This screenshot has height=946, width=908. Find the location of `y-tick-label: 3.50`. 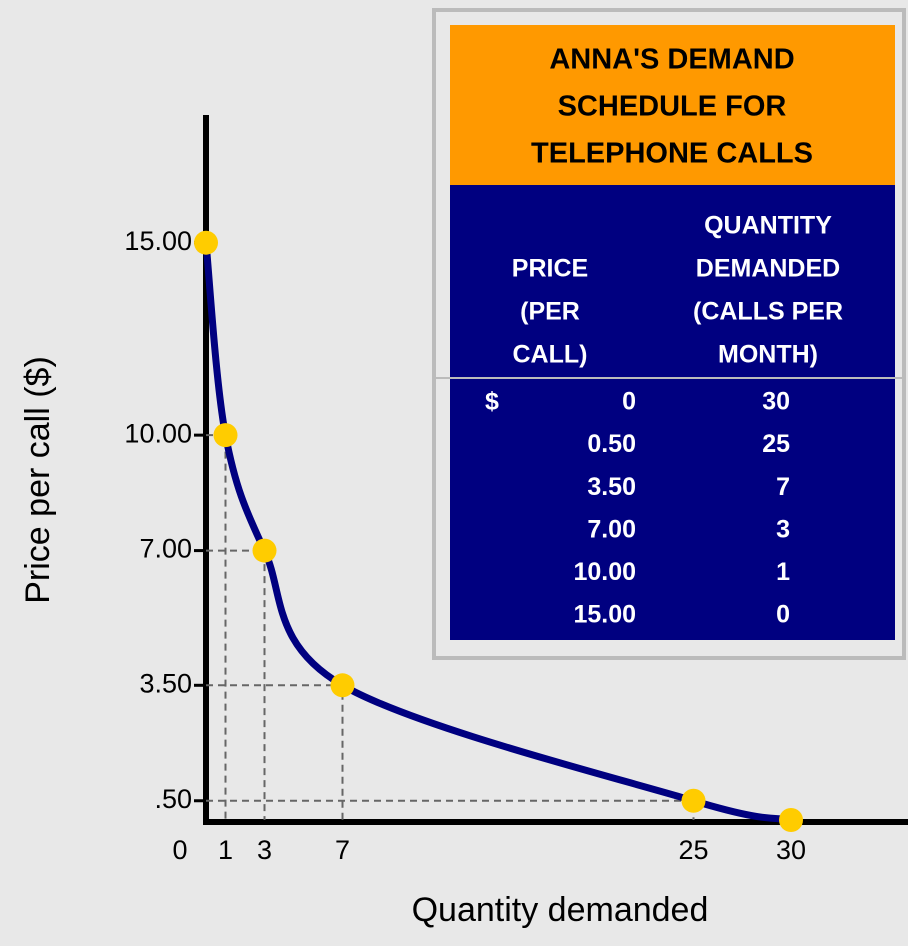

y-tick-label: 3.50 is located at coordinates (165, 683).